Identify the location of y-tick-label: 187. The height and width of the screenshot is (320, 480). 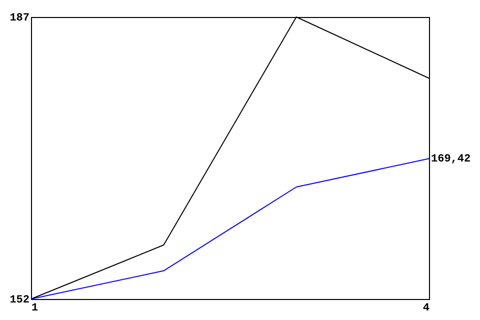
(20, 18).